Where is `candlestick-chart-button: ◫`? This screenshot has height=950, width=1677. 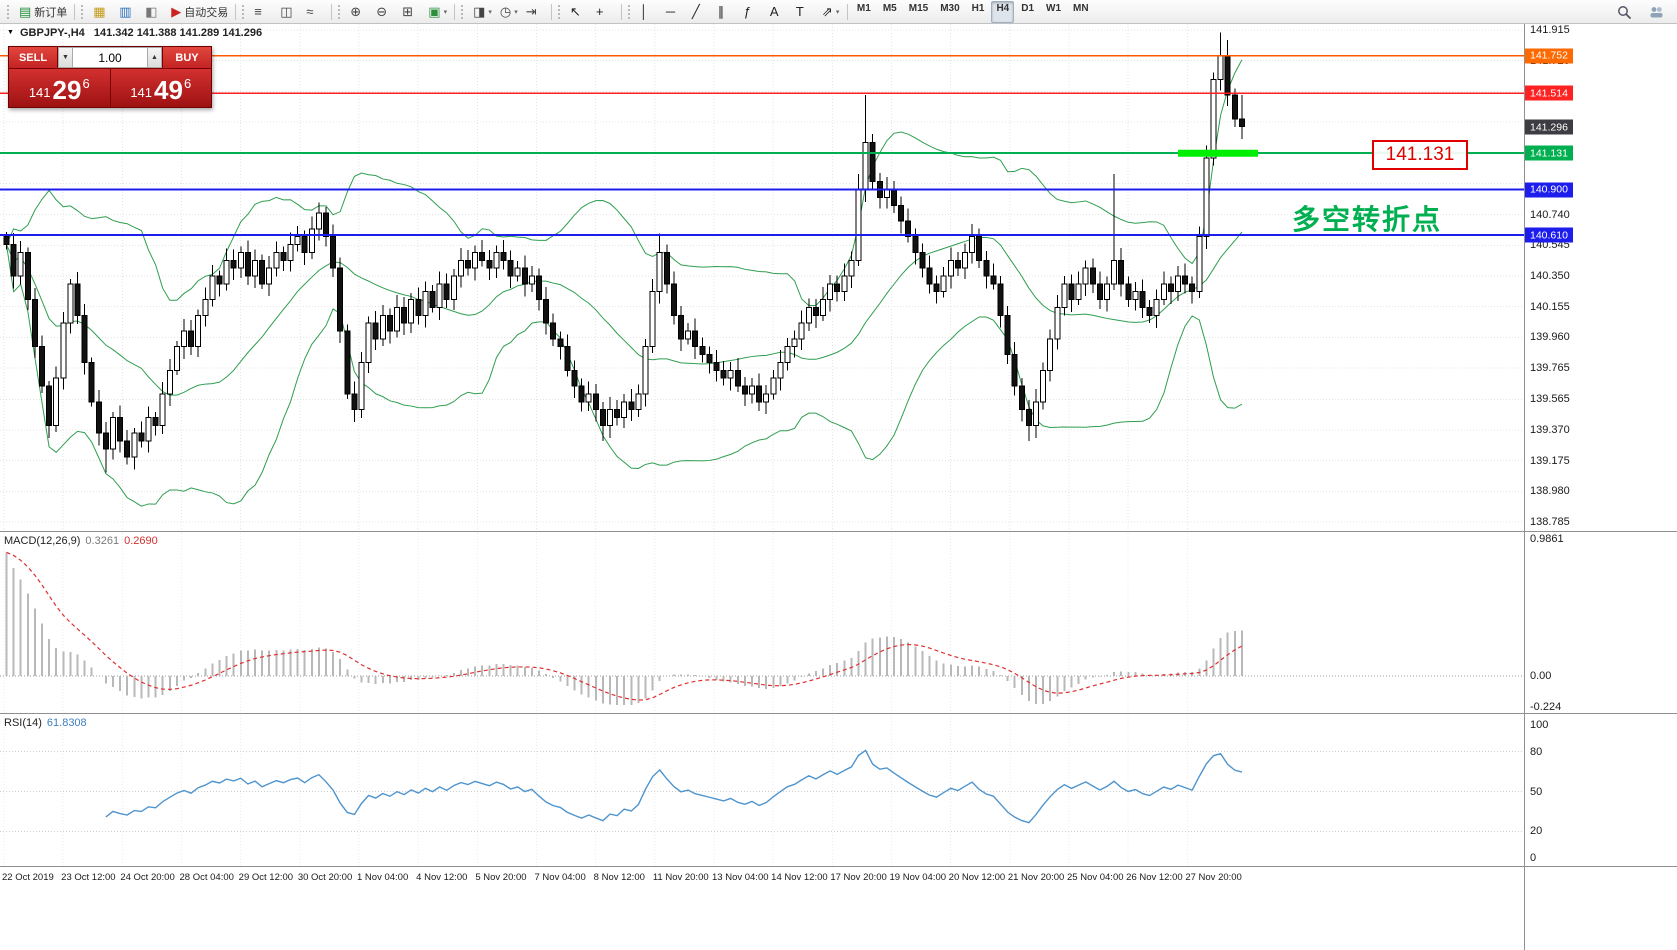 candlestick-chart-button: ◫ is located at coordinates (289, 12).